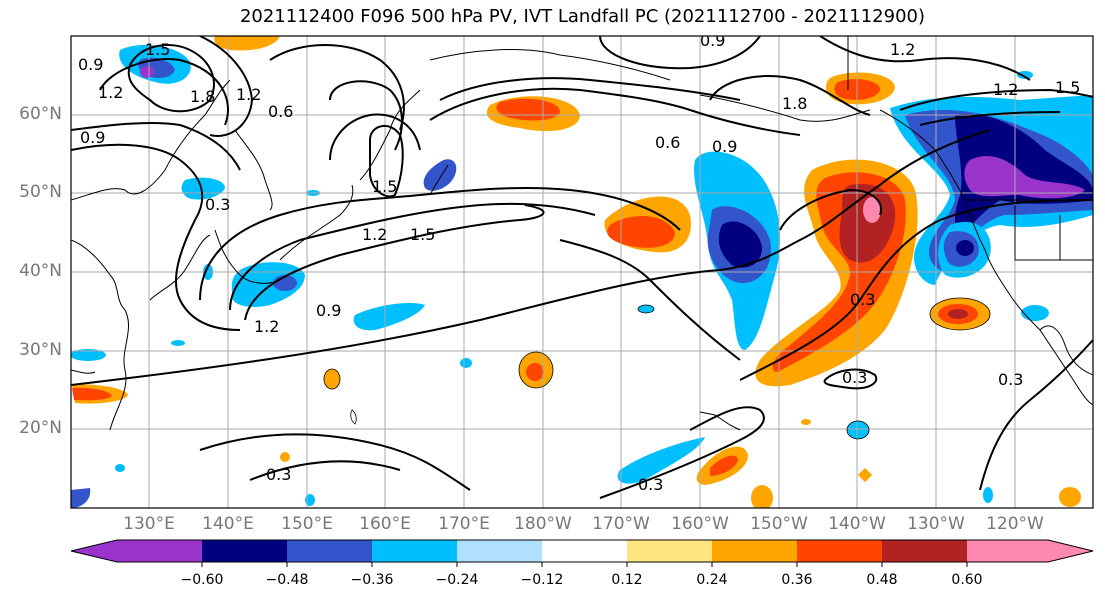  Describe the element at coordinates (700, 524) in the screenshot. I see `lon-label: 160°W` at that location.